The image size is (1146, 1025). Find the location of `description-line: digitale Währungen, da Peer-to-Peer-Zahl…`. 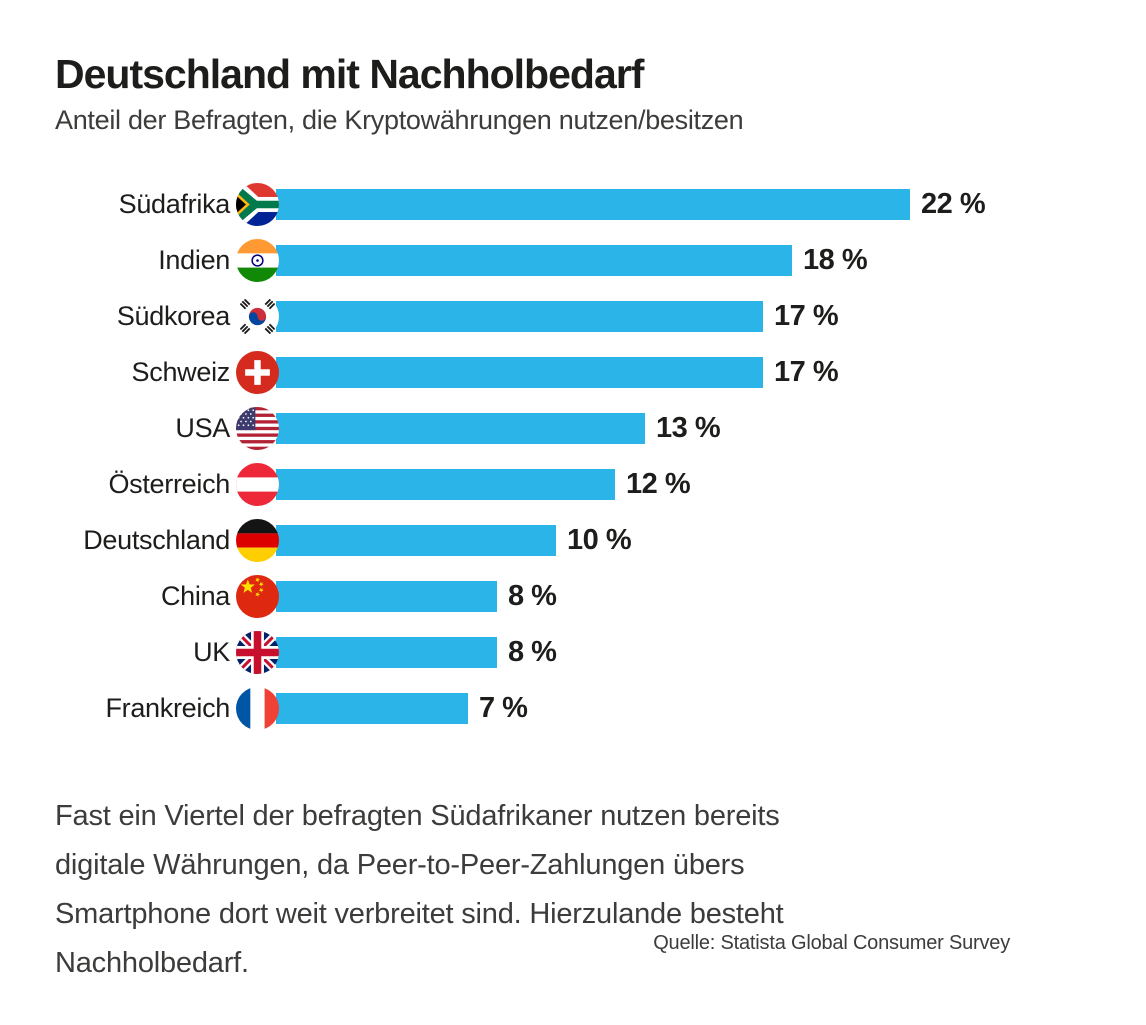

description-line: digitale Währungen, da Peer-to-Peer-Zahl… is located at coordinates (400, 865).